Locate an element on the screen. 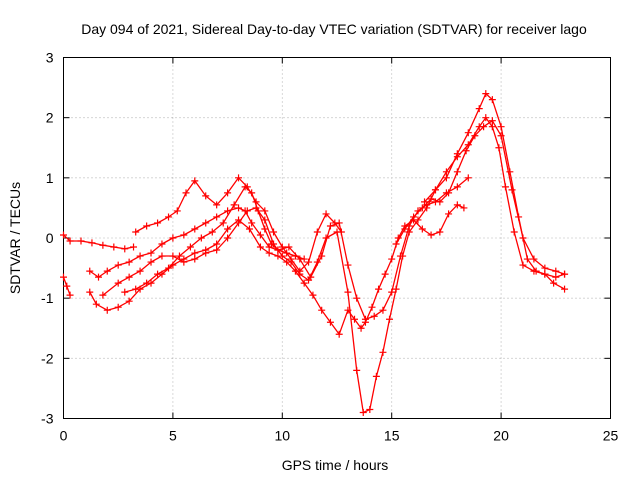 The image size is (640, 480). x-axis-label: GPS time / hours is located at coordinates (335, 465).